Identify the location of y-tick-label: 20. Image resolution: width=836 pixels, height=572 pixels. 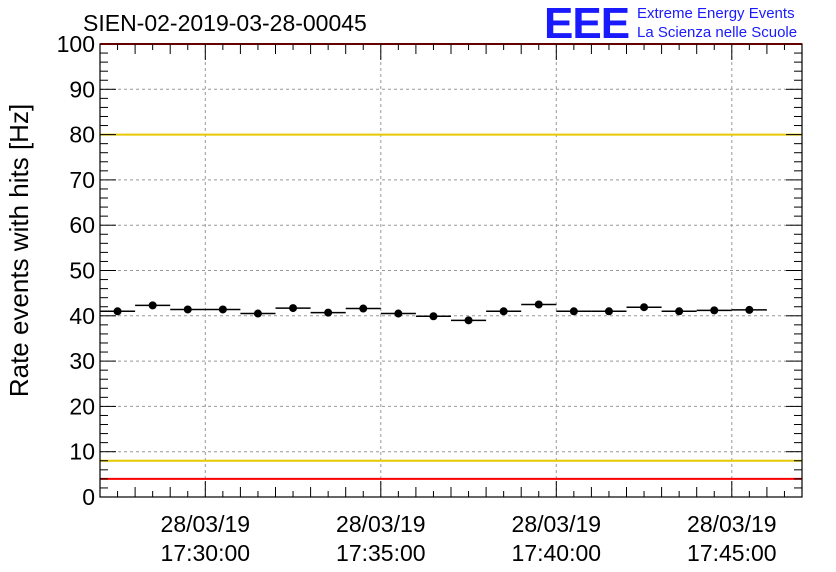
(82, 406).